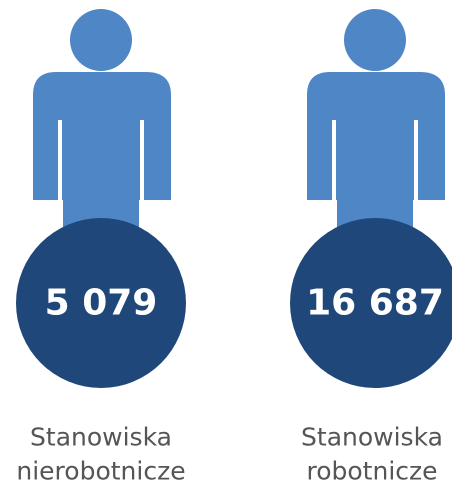 The height and width of the screenshot is (481, 452). What do you see at coordinates (375, 303) in the screenshot?
I see `number: 16 687` at bounding box center [375, 303].